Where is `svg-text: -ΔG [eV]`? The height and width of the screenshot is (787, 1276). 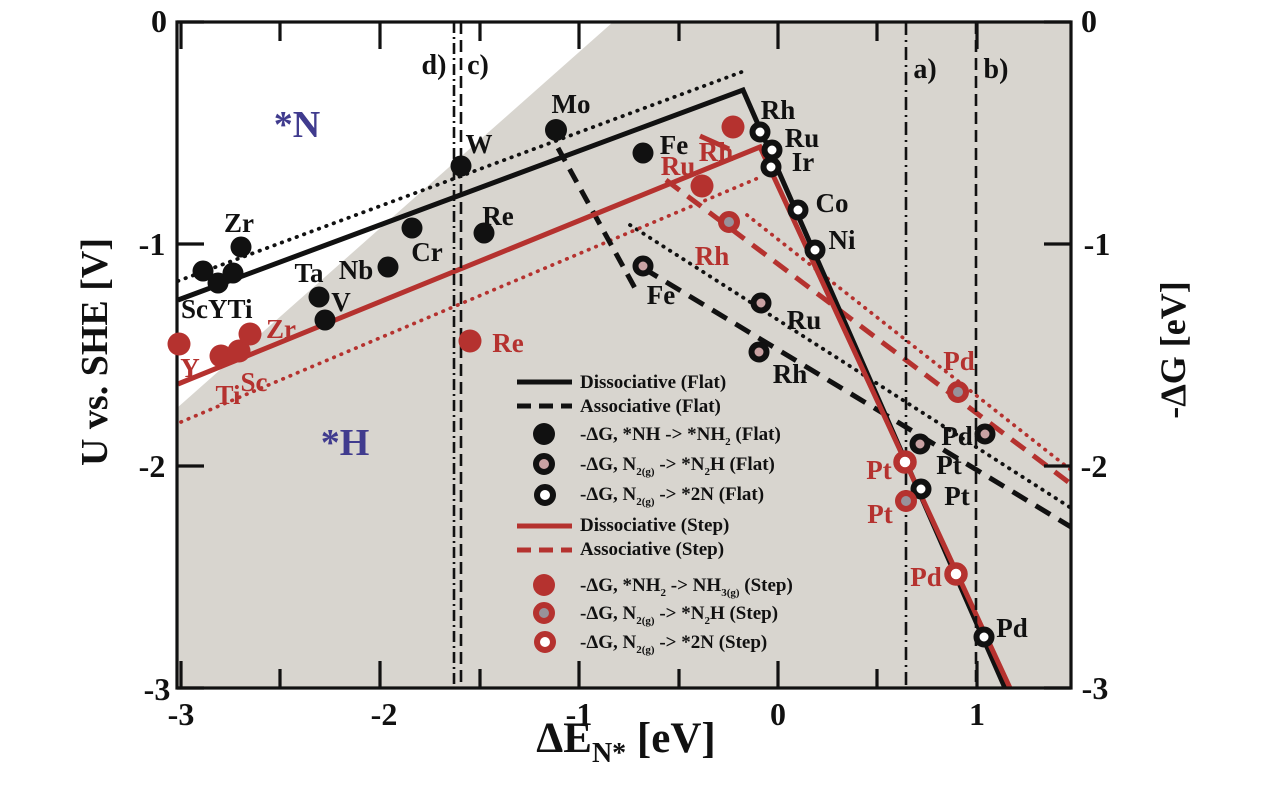
svg-text: -ΔG [eV] is located at coordinates (1173, 350).